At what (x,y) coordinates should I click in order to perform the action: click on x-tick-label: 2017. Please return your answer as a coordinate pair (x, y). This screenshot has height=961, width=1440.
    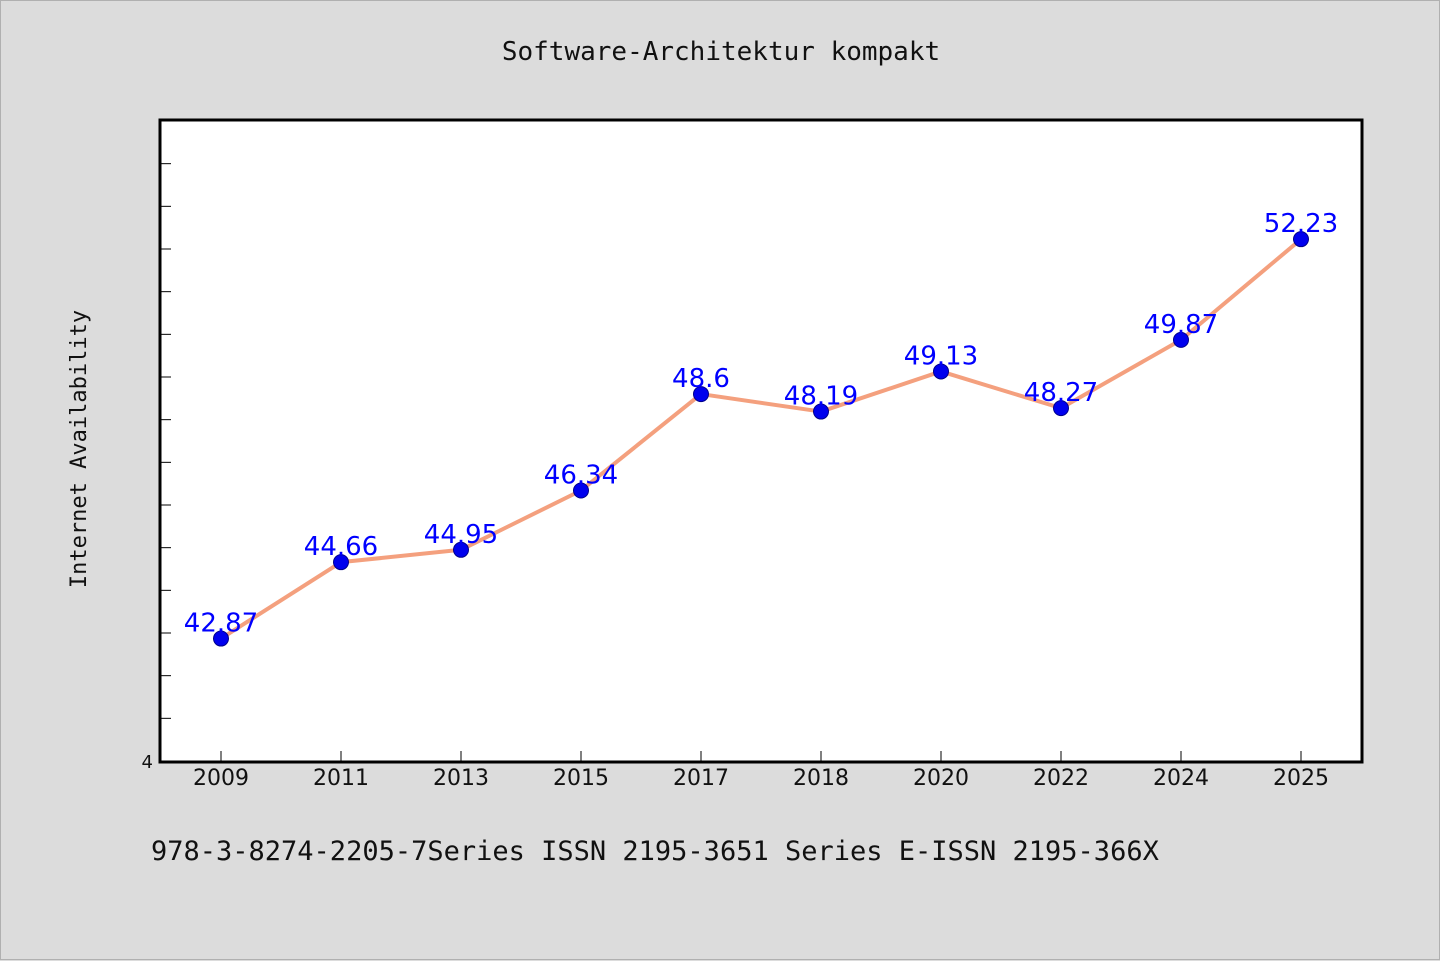
    Looking at the image, I should click on (701, 778).